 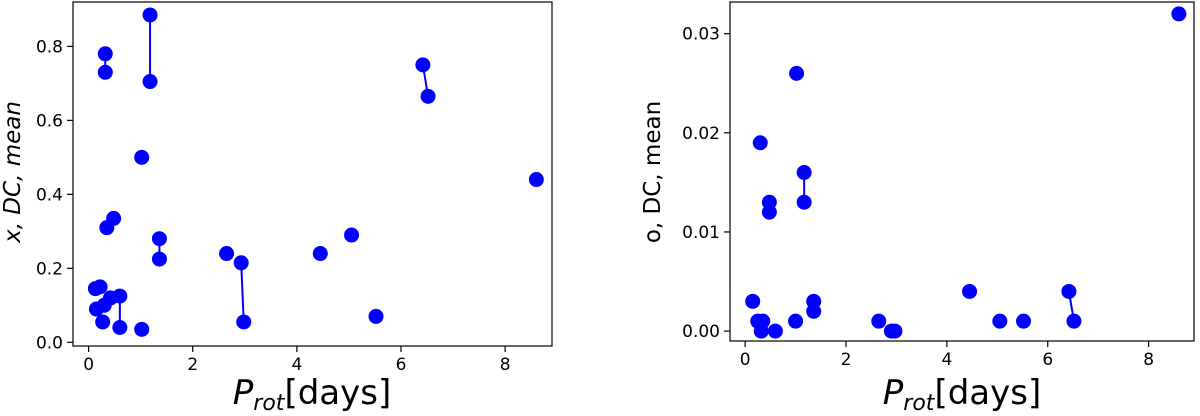 I want to click on right-chart-x-tick-label: 6, so click(x=1047, y=360).